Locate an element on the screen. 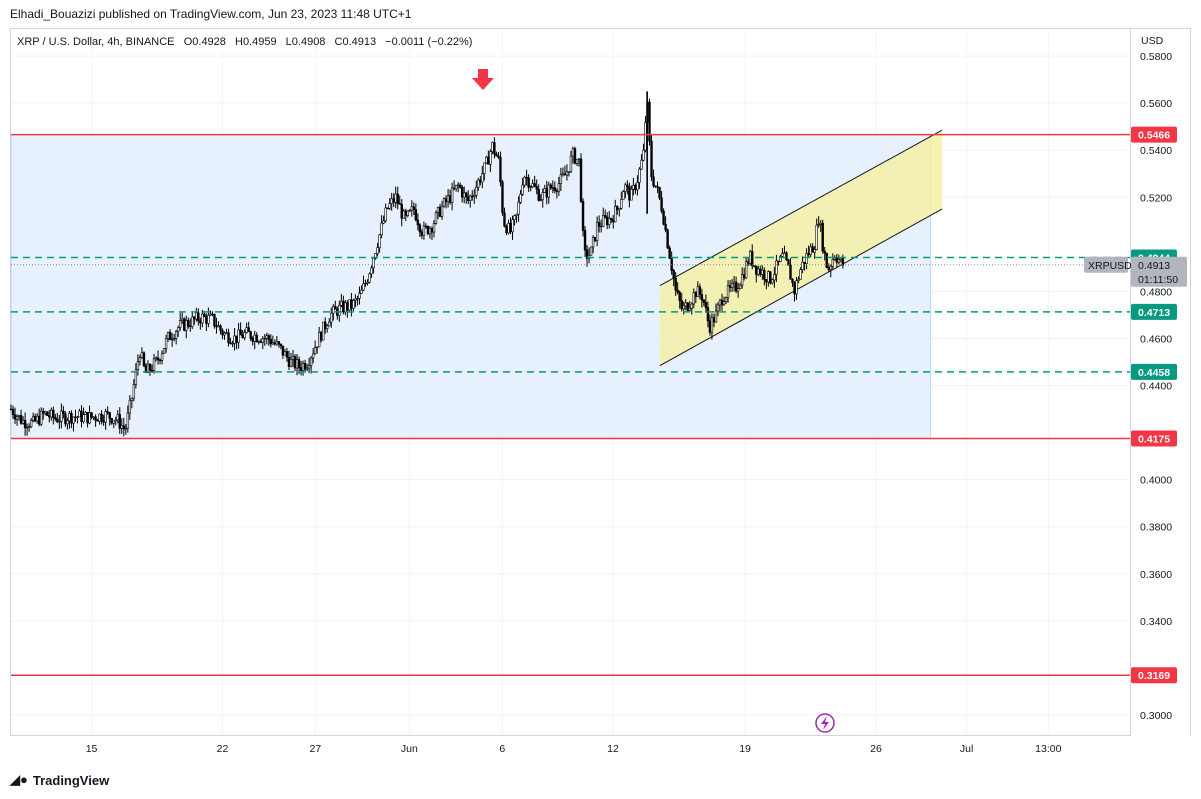 Image resolution: width=1201 pixels, height=799 pixels. price-tag-label: 0.4175 is located at coordinates (1154, 439).